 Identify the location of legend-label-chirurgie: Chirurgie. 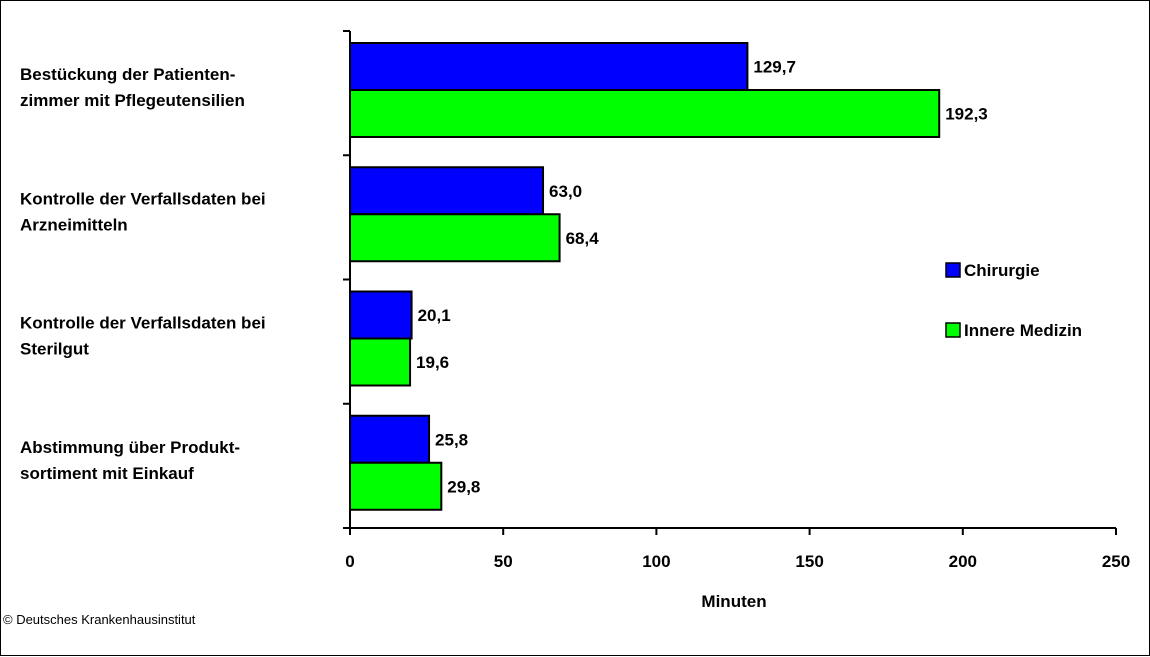
(1002, 270).